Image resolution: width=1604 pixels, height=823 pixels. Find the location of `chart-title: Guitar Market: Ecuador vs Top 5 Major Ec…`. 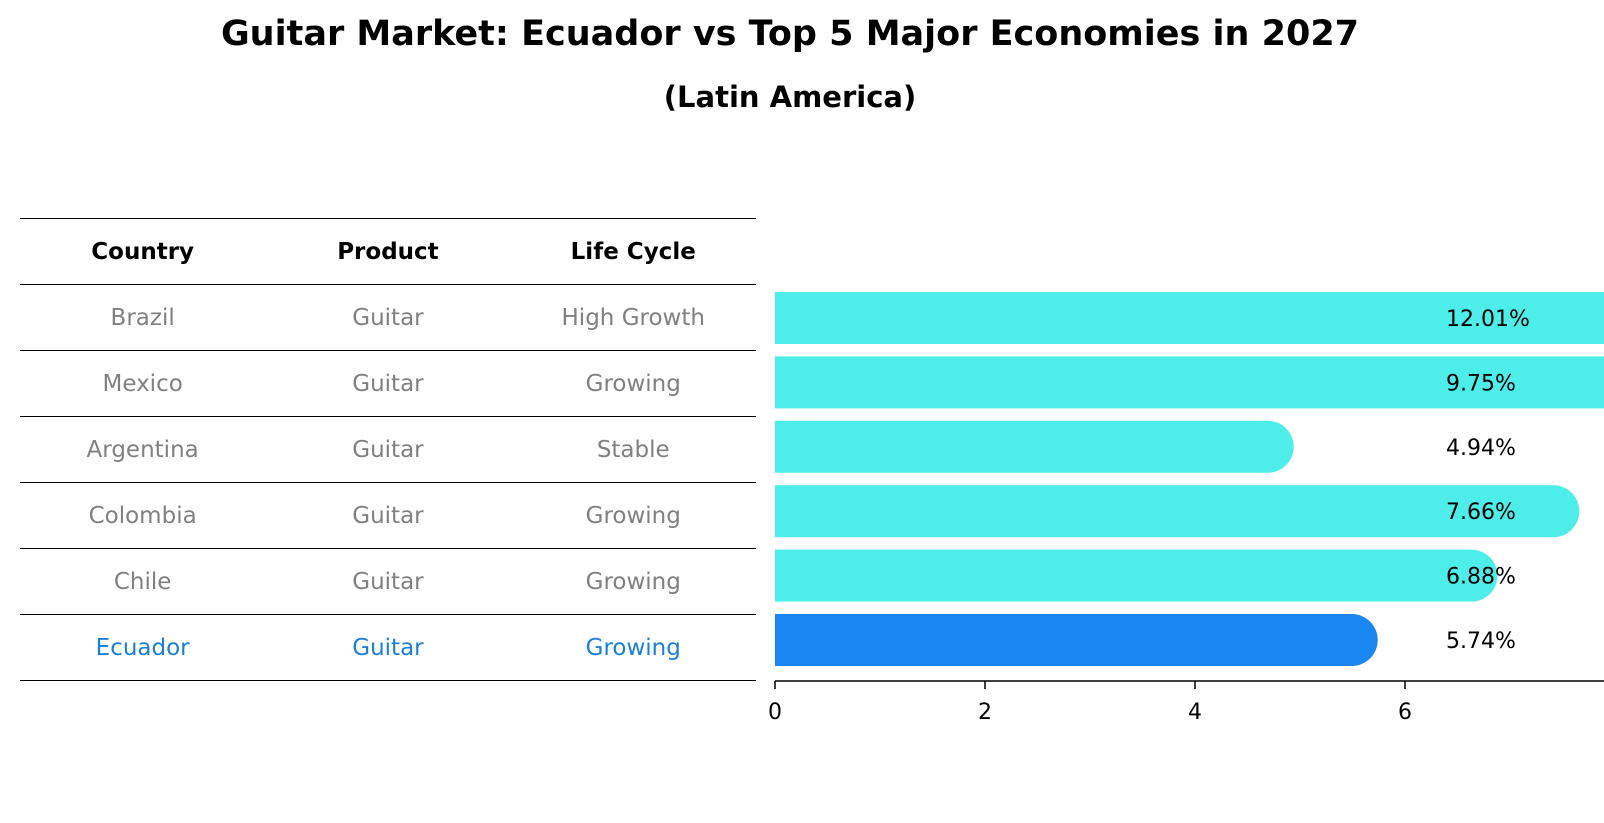

chart-title: Guitar Market: Ecuador vs Top 5 Major Ec… is located at coordinates (790, 34).